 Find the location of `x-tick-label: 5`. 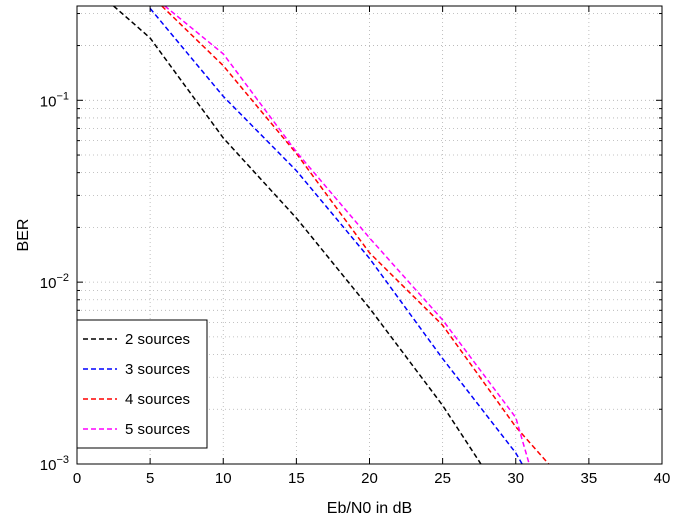

x-tick-label: 5 is located at coordinates (150, 478).